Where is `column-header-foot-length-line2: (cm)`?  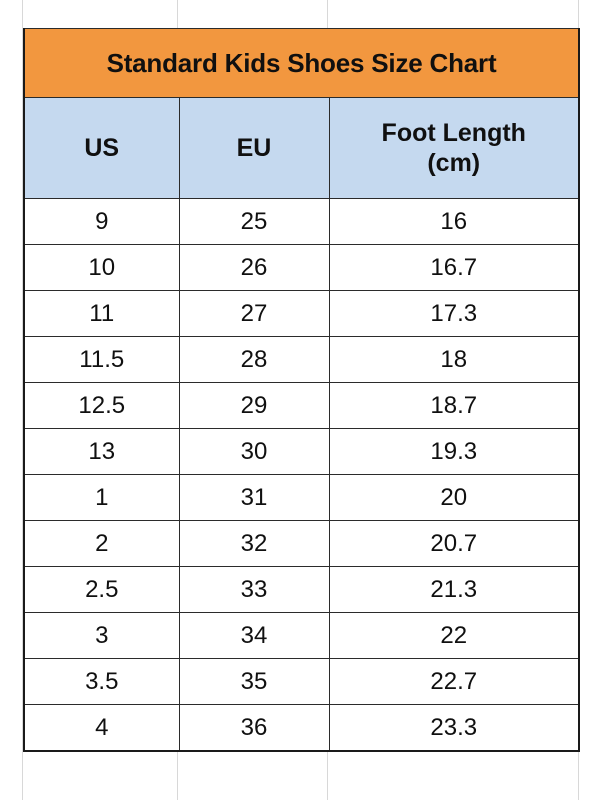 column-header-foot-length-line2: (cm) is located at coordinates (454, 163).